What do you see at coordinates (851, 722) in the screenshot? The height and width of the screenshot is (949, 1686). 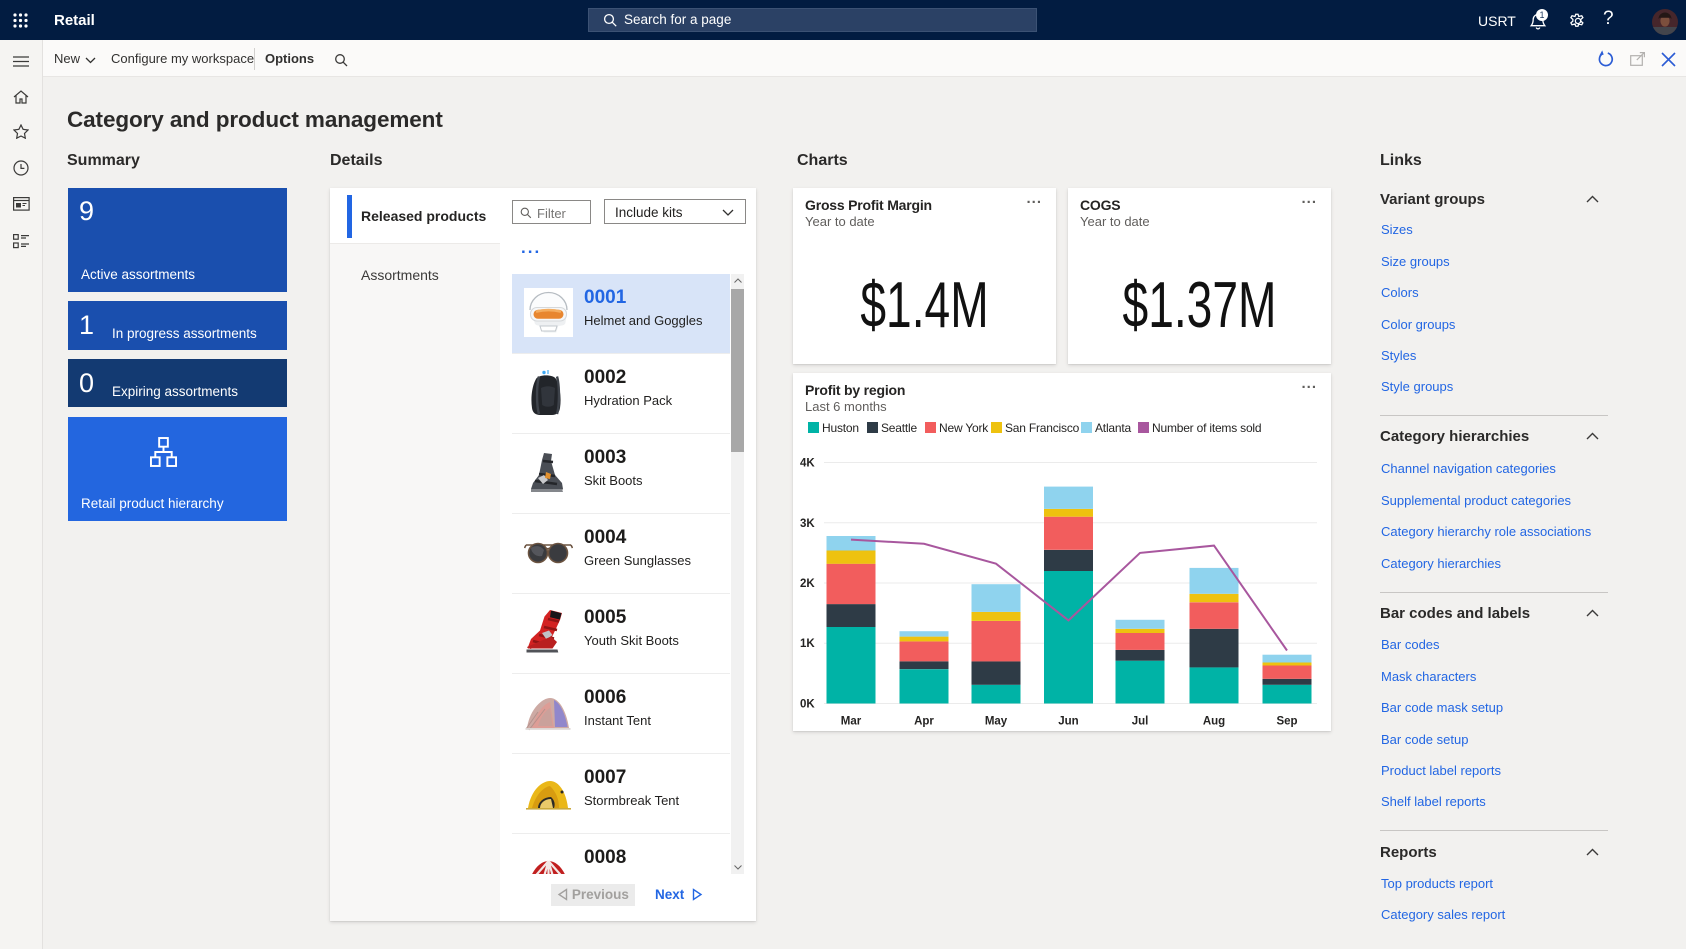 I see `svg-text: Mar` at bounding box center [851, 722].